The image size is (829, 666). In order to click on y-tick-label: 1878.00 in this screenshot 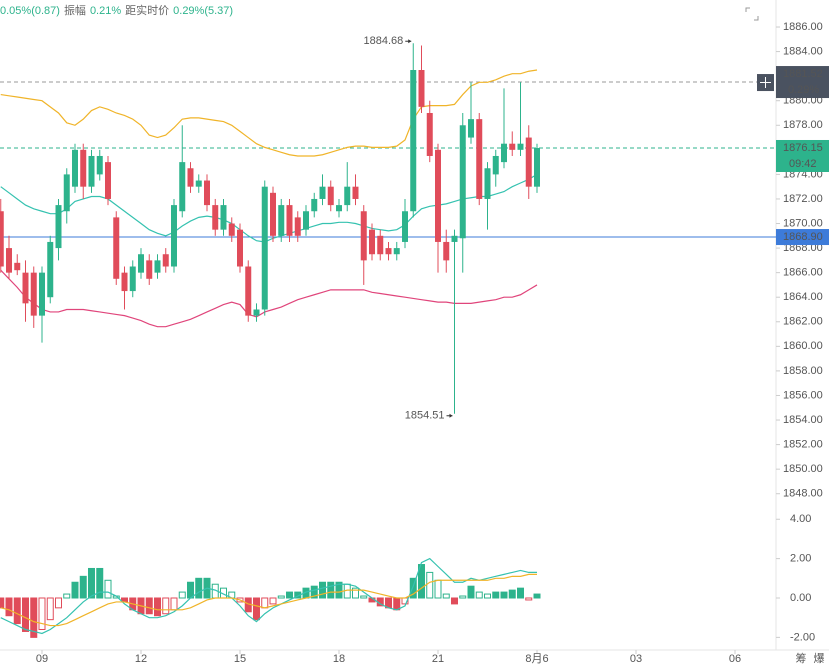, I will do `click(803, 125)`.